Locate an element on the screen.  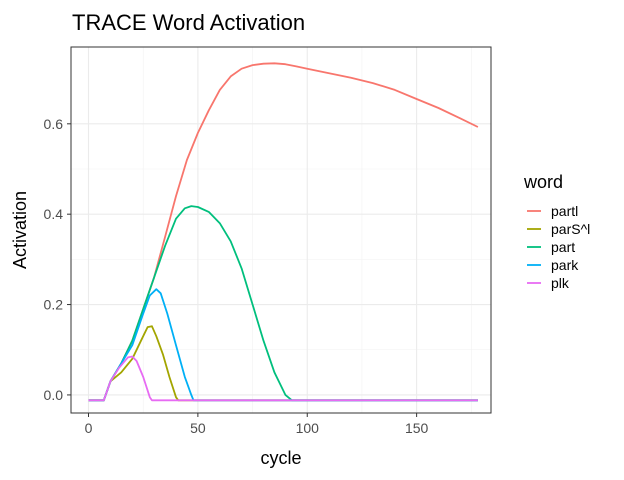
x-tick-label: 0 is located at coordinates (89, 428).